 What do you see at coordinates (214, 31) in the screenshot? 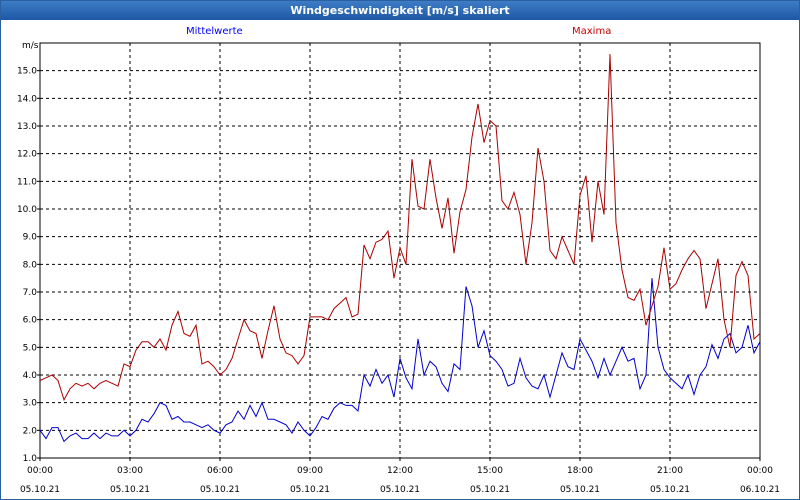
I see `legend-mittelwerte: Mittelwerte` at bounding box center [214, 31].